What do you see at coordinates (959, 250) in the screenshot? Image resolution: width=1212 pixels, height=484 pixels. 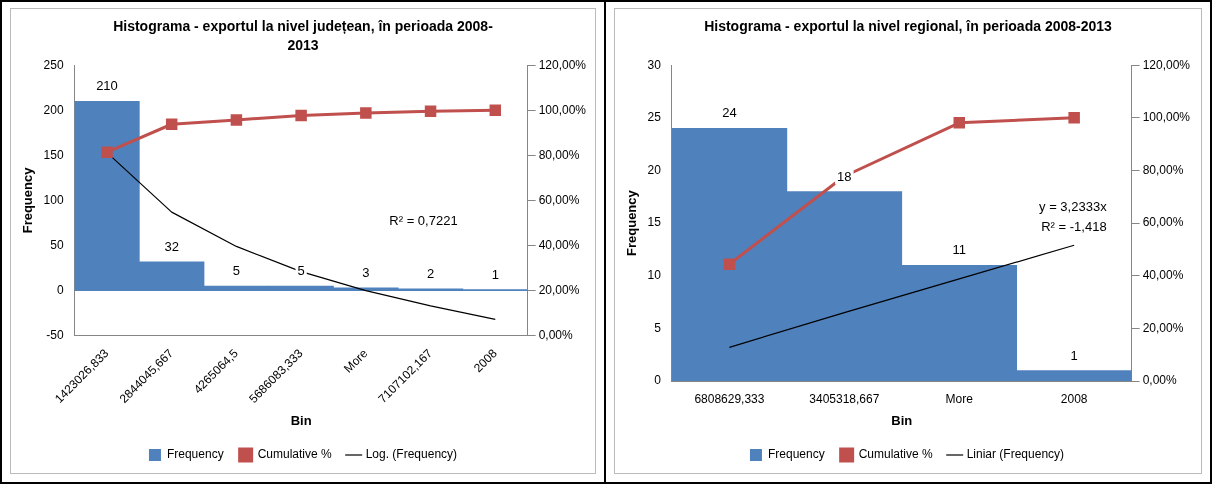 I see `data-label: 11` at bounding box center [959, 250].